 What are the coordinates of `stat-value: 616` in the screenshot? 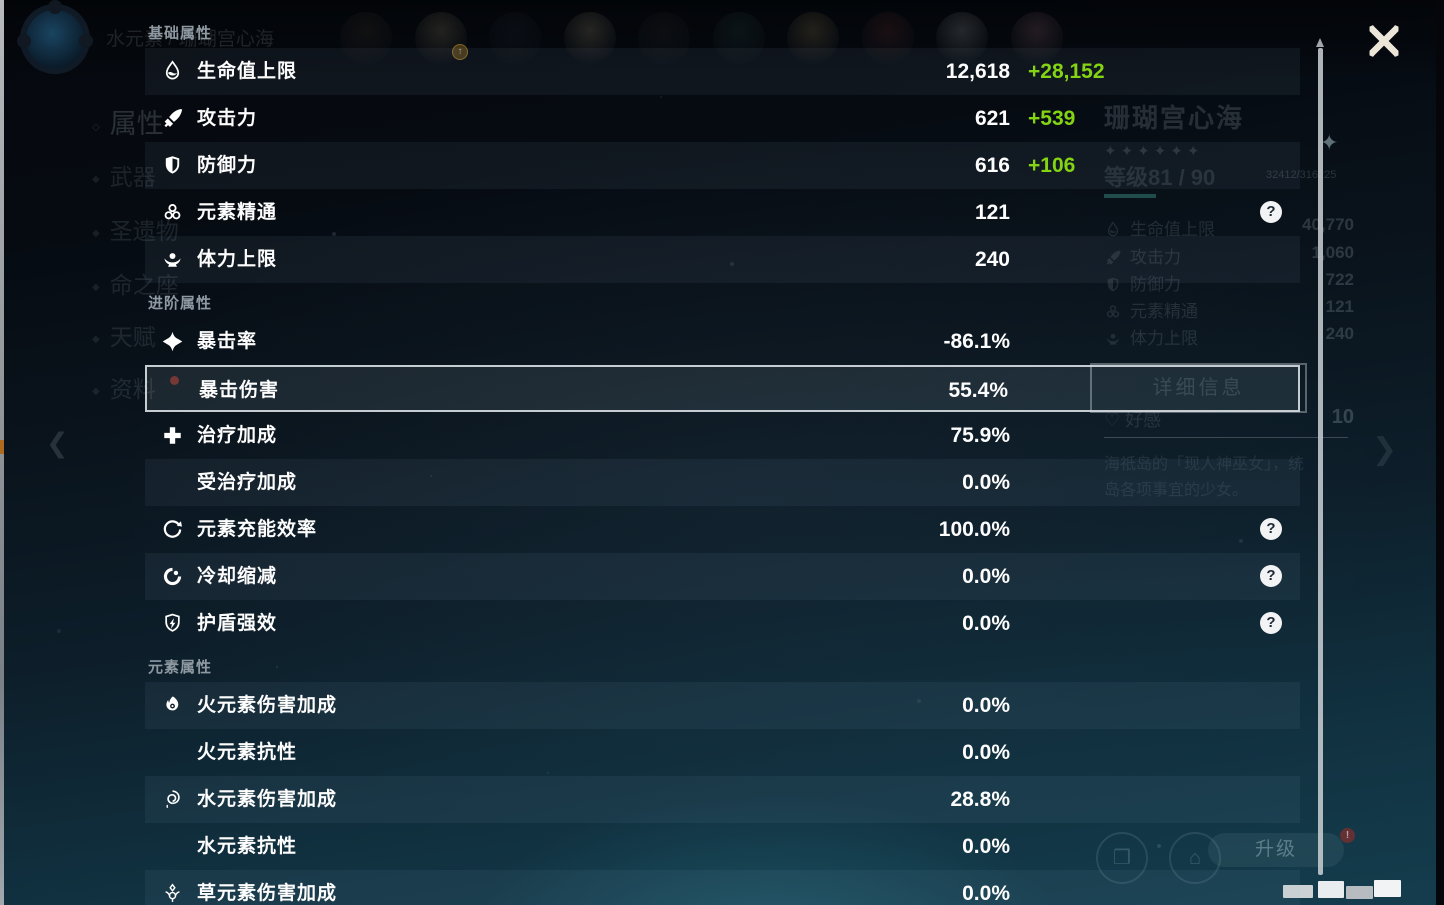 It's located at (992, 165).